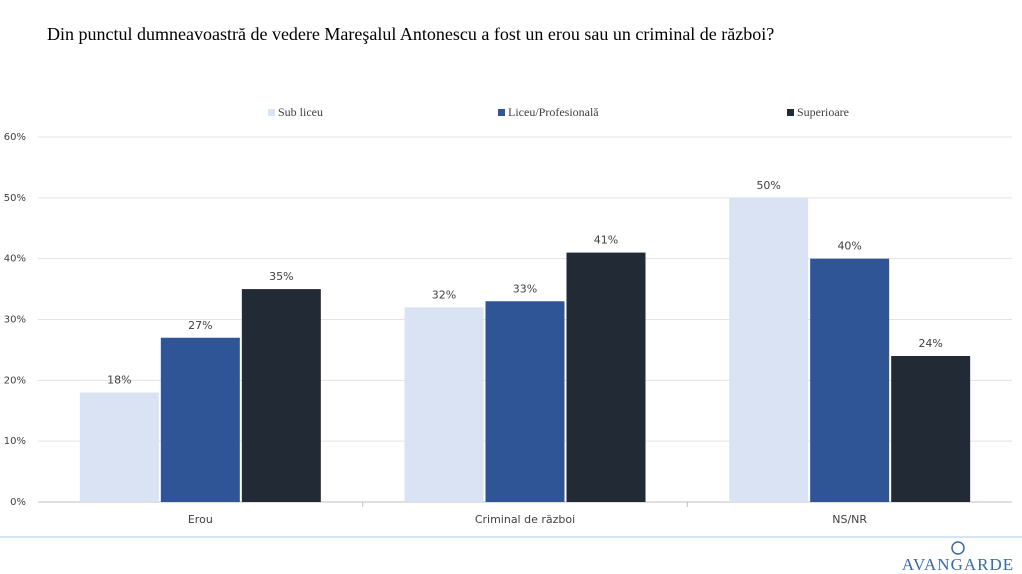  Describe the element at coordinates (15, 259) in the screenshot. I see `y-tick-label: 40%` at that location.